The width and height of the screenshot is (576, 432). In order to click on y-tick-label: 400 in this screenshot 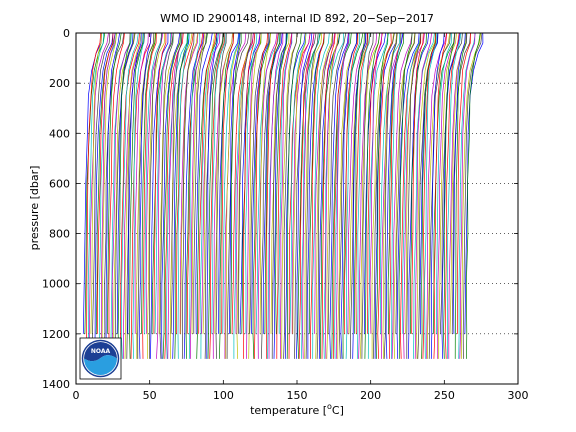, I will do `click(59, 133)`.